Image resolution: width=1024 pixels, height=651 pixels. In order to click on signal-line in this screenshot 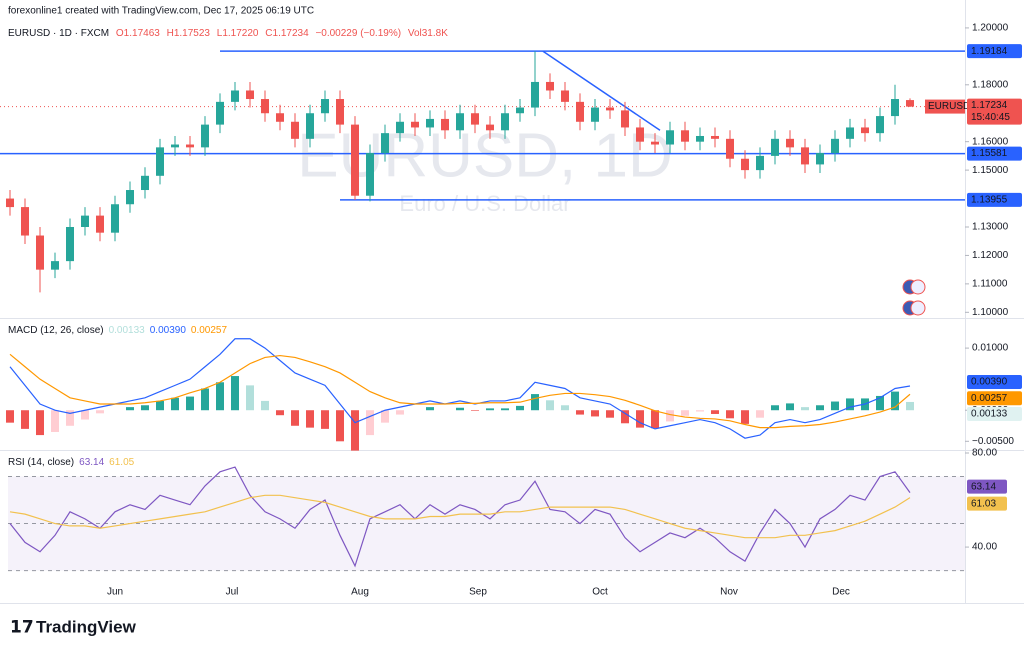, I will do `click(460, 391)`.